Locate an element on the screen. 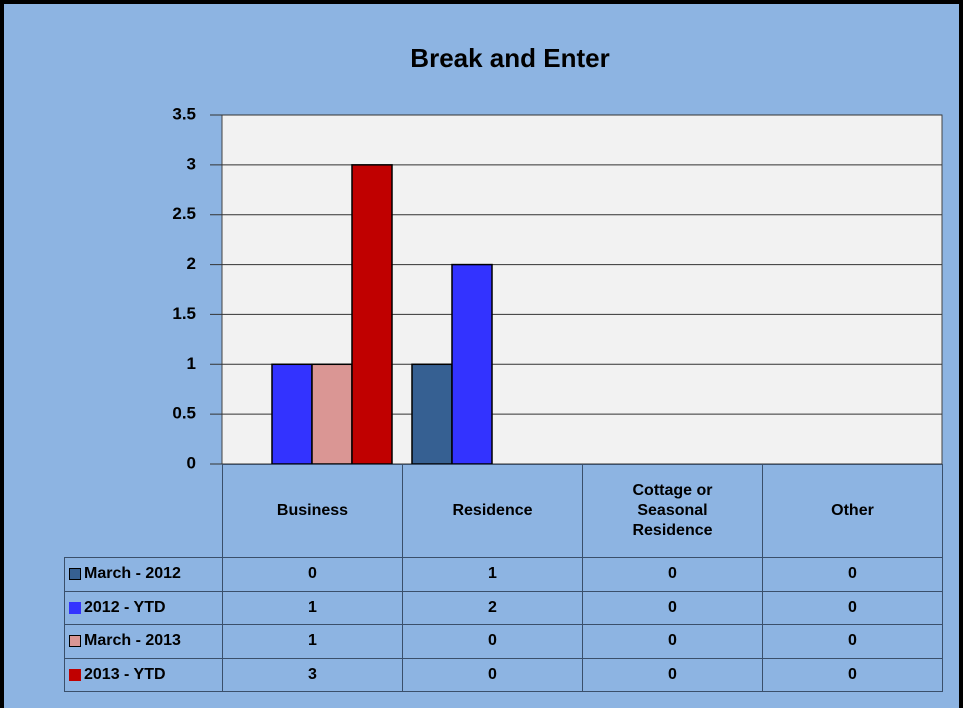 The height and width of the screenshot is (708, 963). legend-label: March - 2013 is located at coordinates (132, 641).